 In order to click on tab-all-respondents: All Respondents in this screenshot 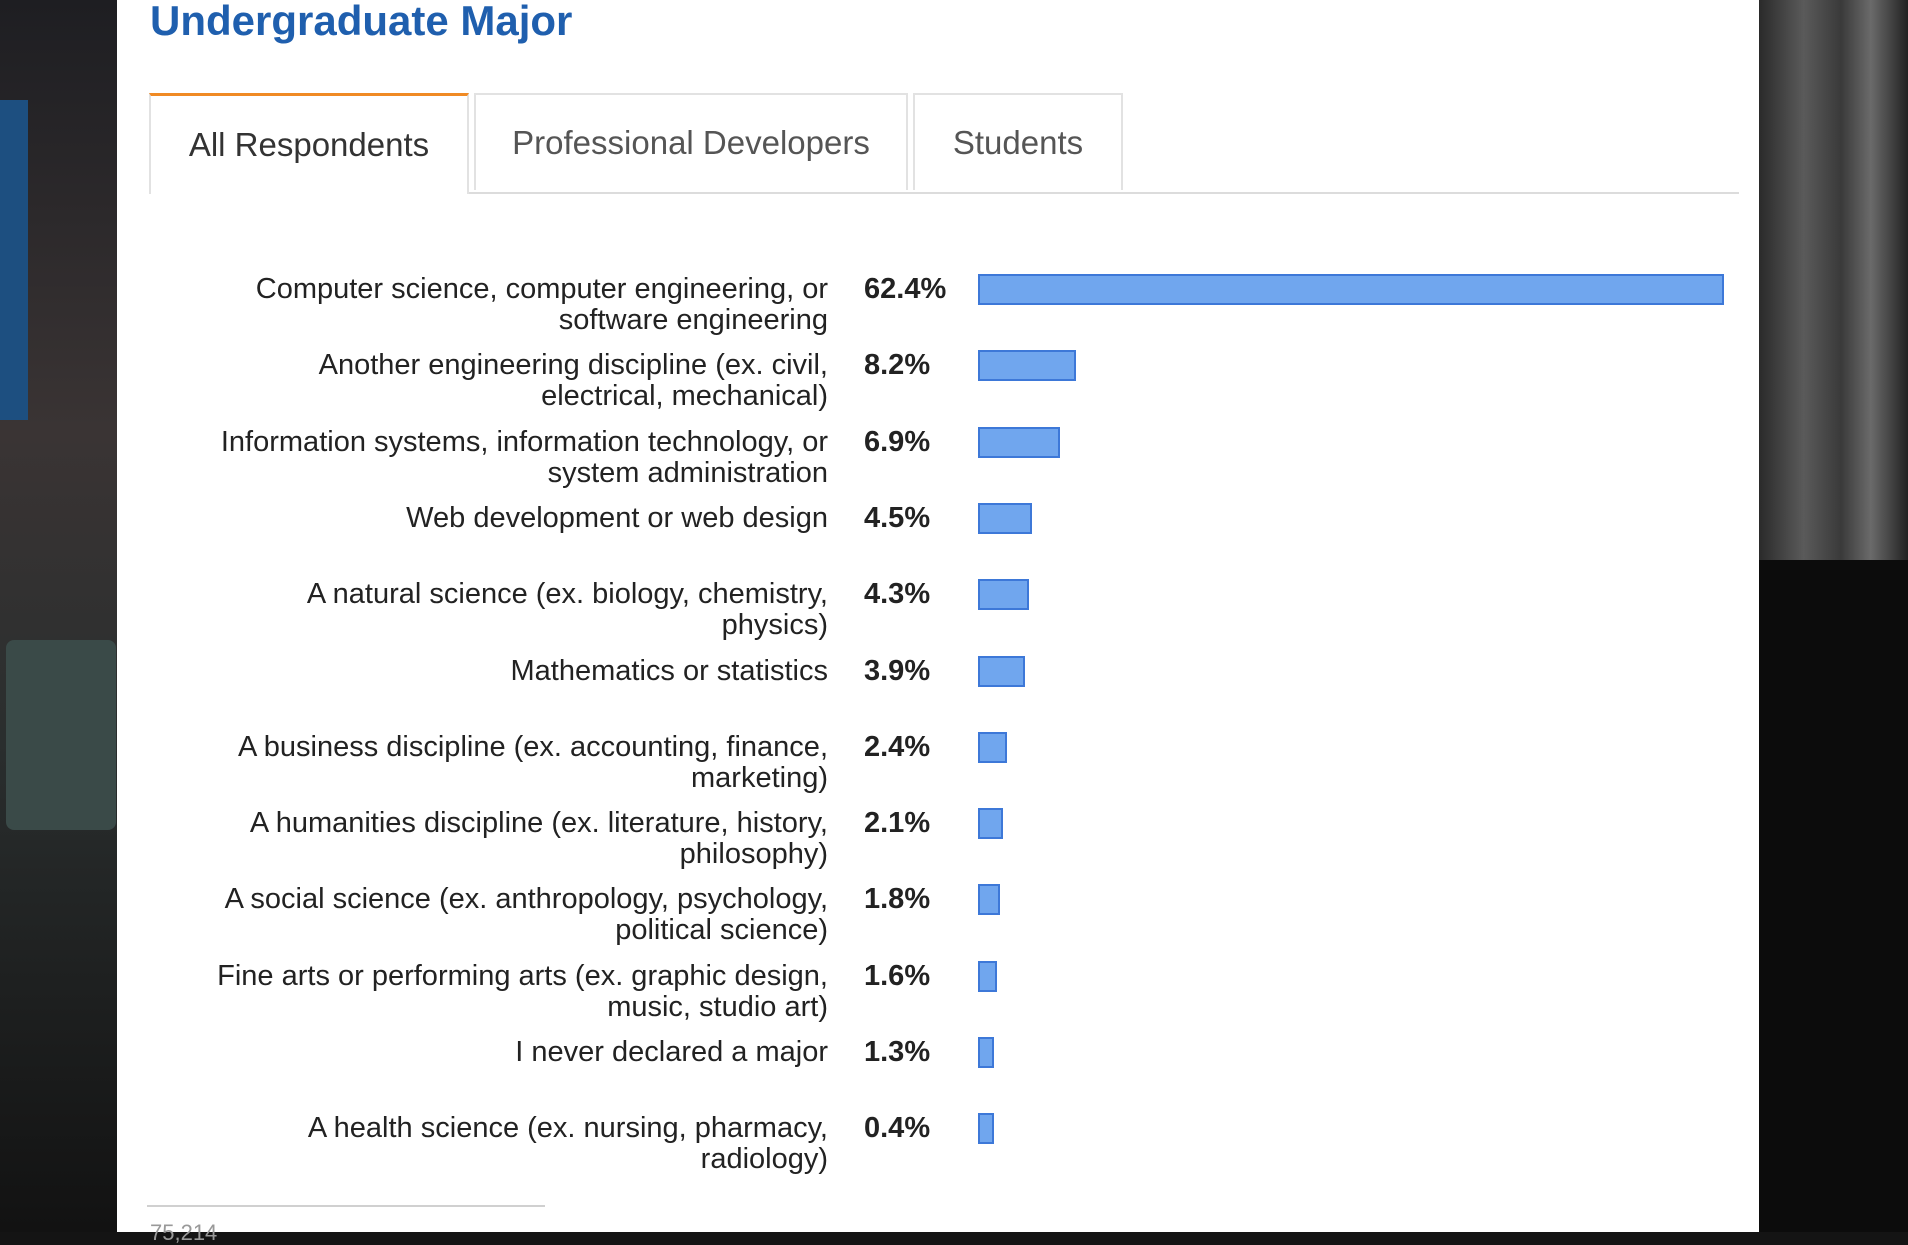, I will do `click(309, 143)`.